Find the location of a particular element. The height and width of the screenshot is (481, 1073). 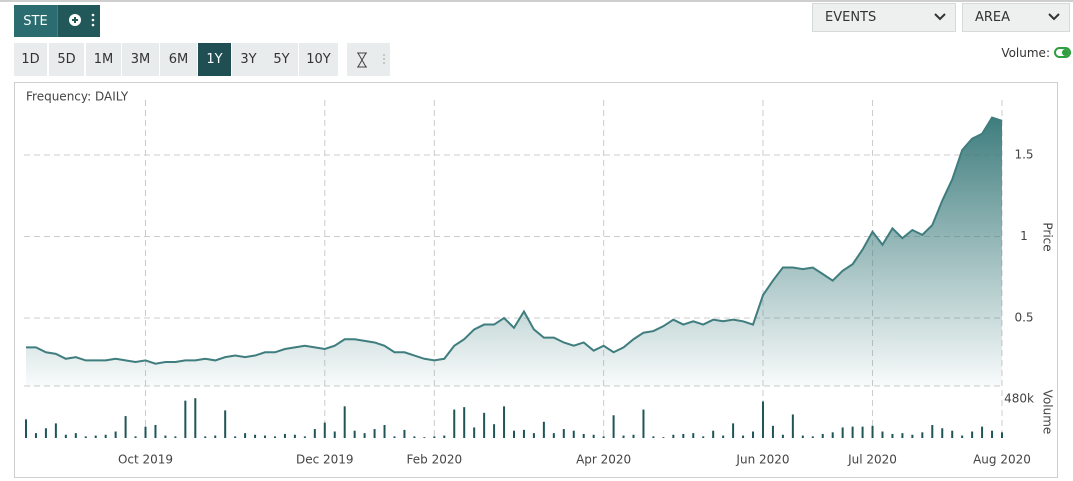

x-tick-label: Jul 2020 is located at coordinates (872, 460).